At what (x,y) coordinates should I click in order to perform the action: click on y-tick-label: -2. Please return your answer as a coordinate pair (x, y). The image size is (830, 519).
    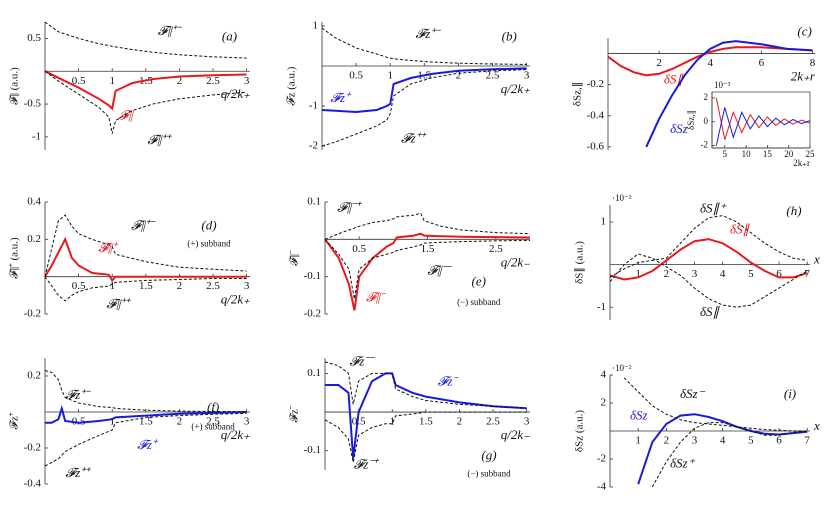
    Looking at the image, I should click on (705, 145).